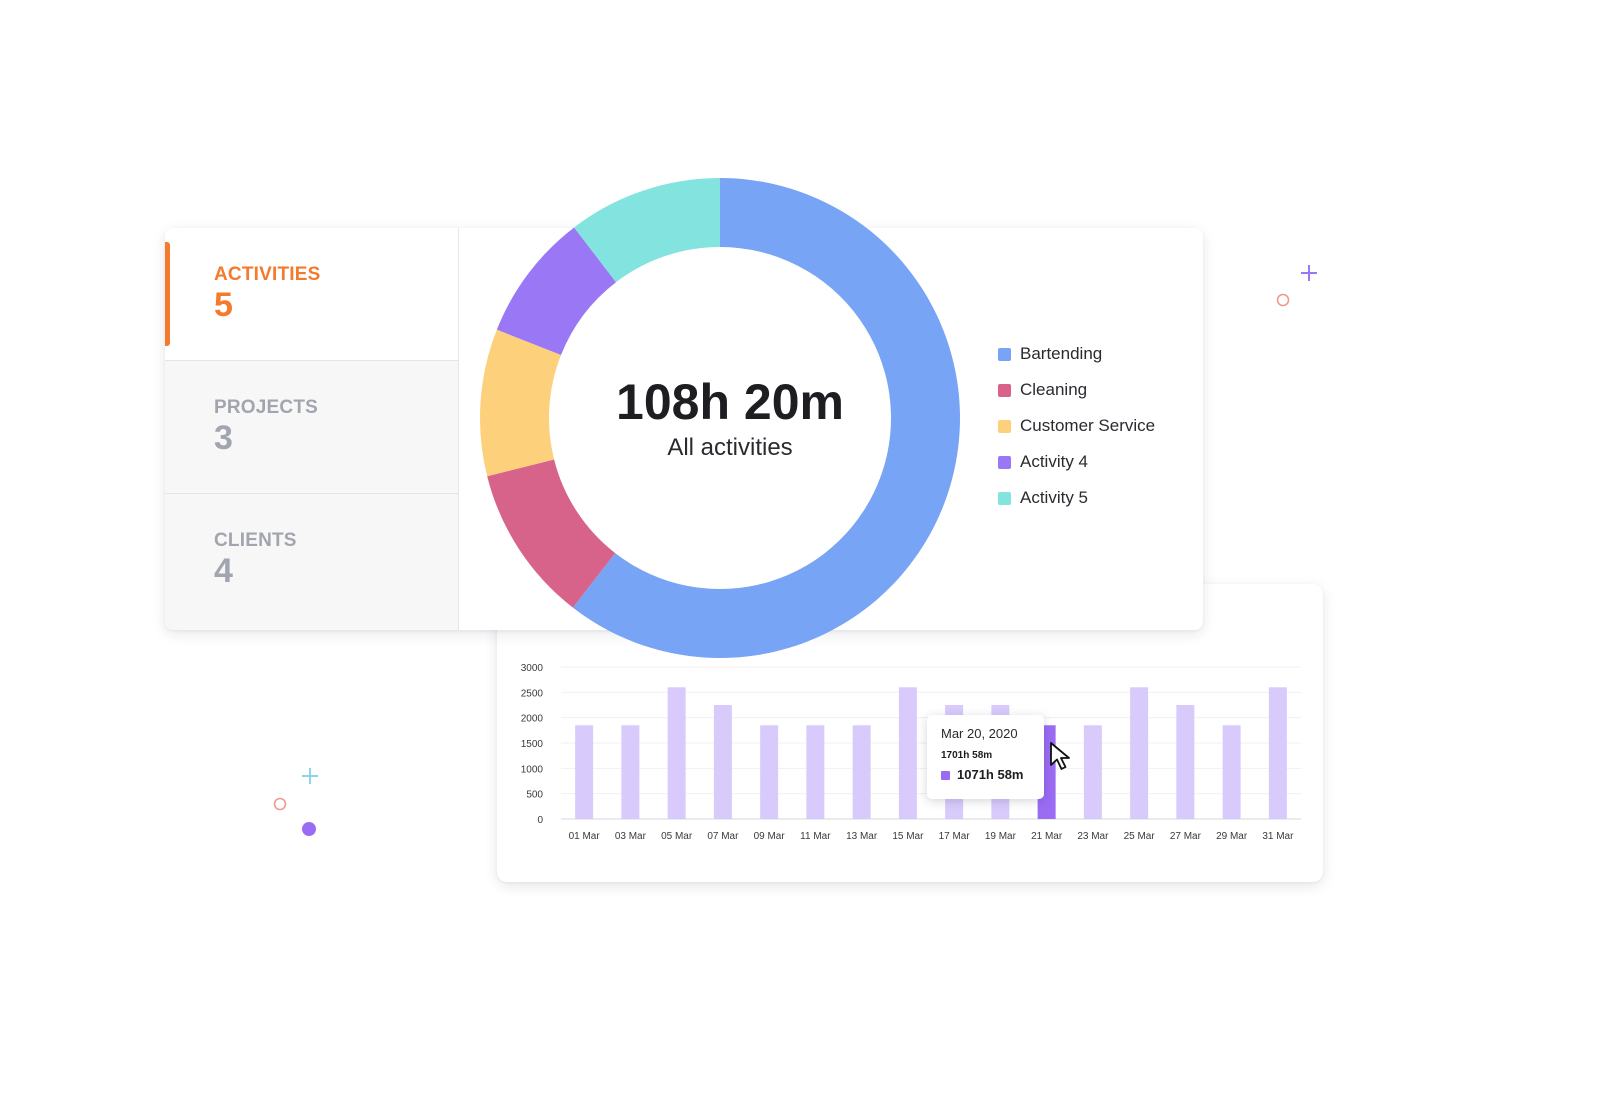  What do you see at coordinates (861, 772) in the screenshot?
I see `bar-13-mar` at bounding box center [861, 772].